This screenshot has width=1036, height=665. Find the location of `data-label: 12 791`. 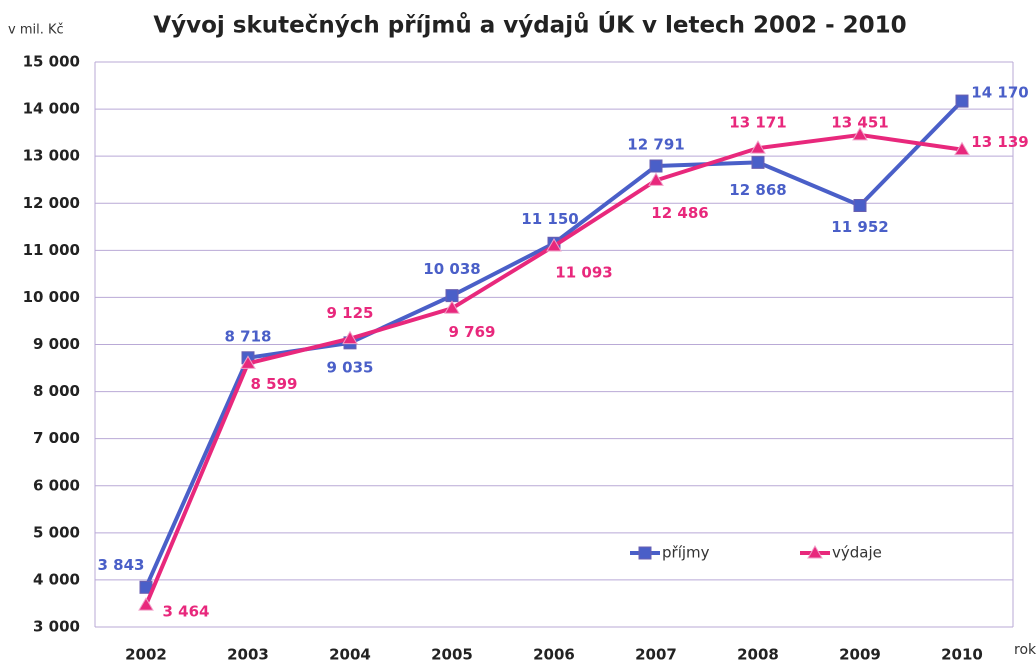

data-label: 12 791 is located at coordinates (655, 145).